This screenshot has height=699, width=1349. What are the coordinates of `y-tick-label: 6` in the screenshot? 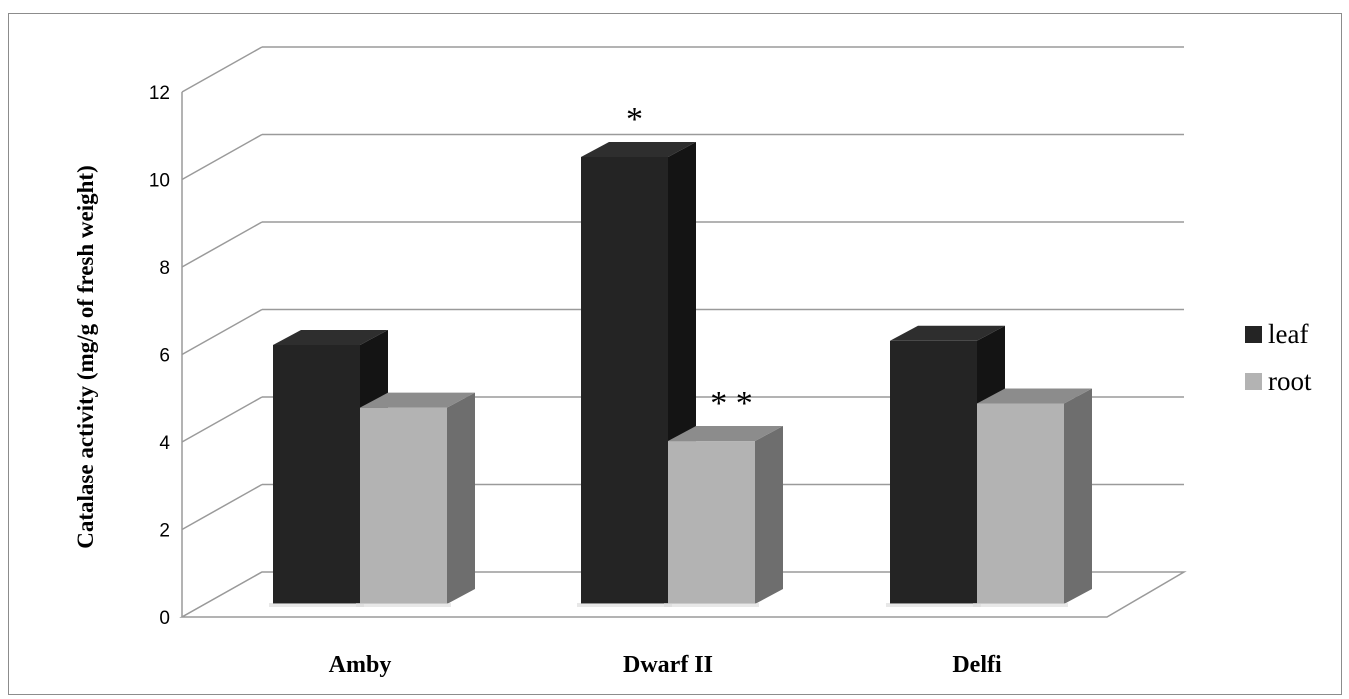 It's located at (164, 356).